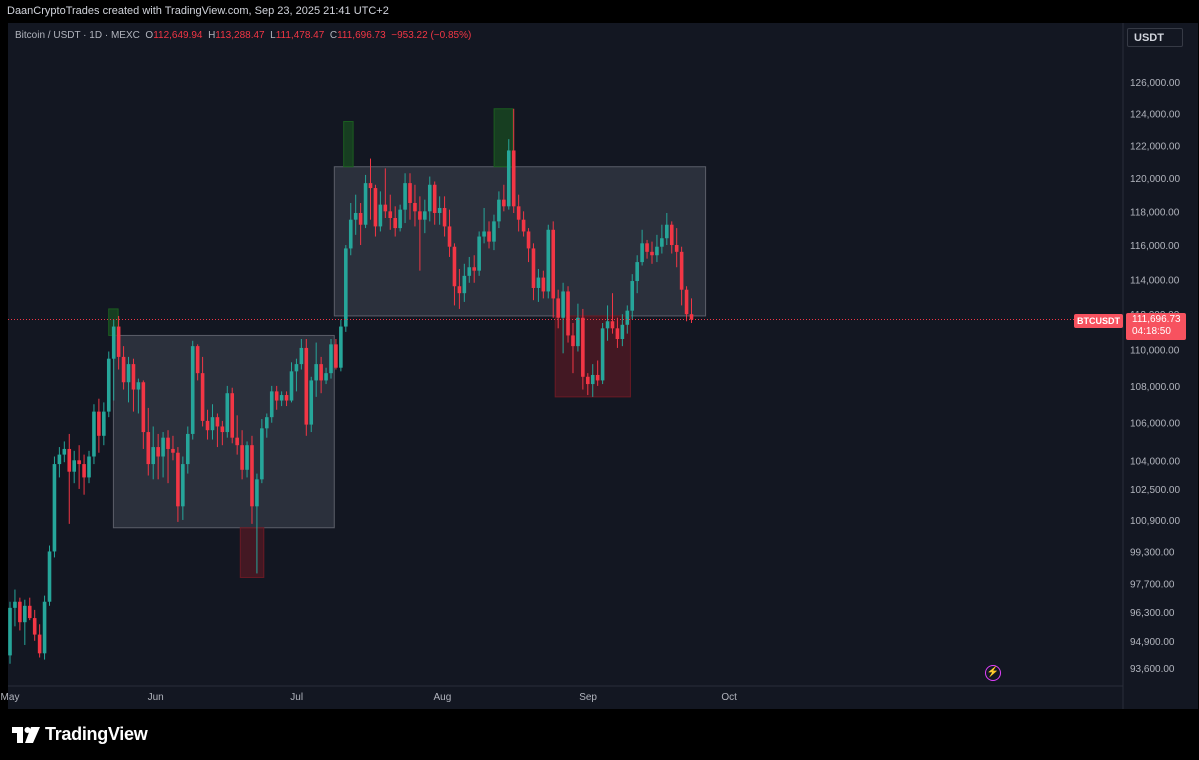 Image resolution: width=1199 pixels, height=760 pixels. Describe the element at coordinates (993, 673) in the screenshot. I see `lightning-icon: ⚡` at that location.